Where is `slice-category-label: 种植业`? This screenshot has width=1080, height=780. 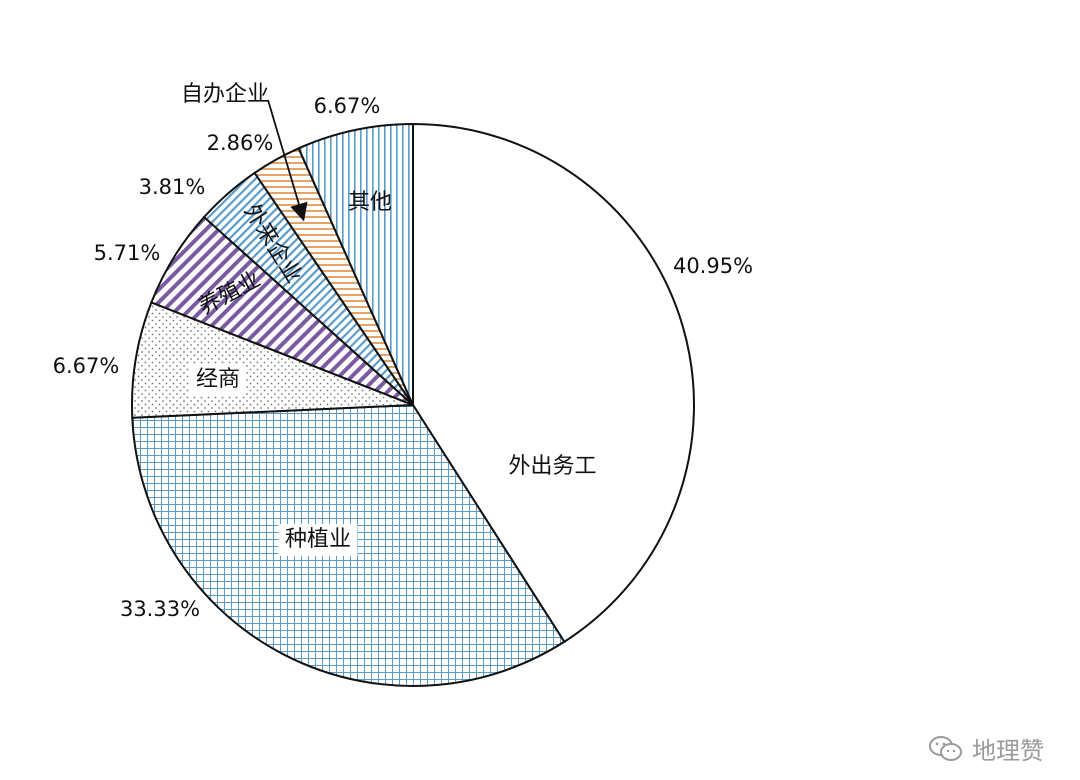
slice-category-label: 种植业 is located at coordinates (318, 539).